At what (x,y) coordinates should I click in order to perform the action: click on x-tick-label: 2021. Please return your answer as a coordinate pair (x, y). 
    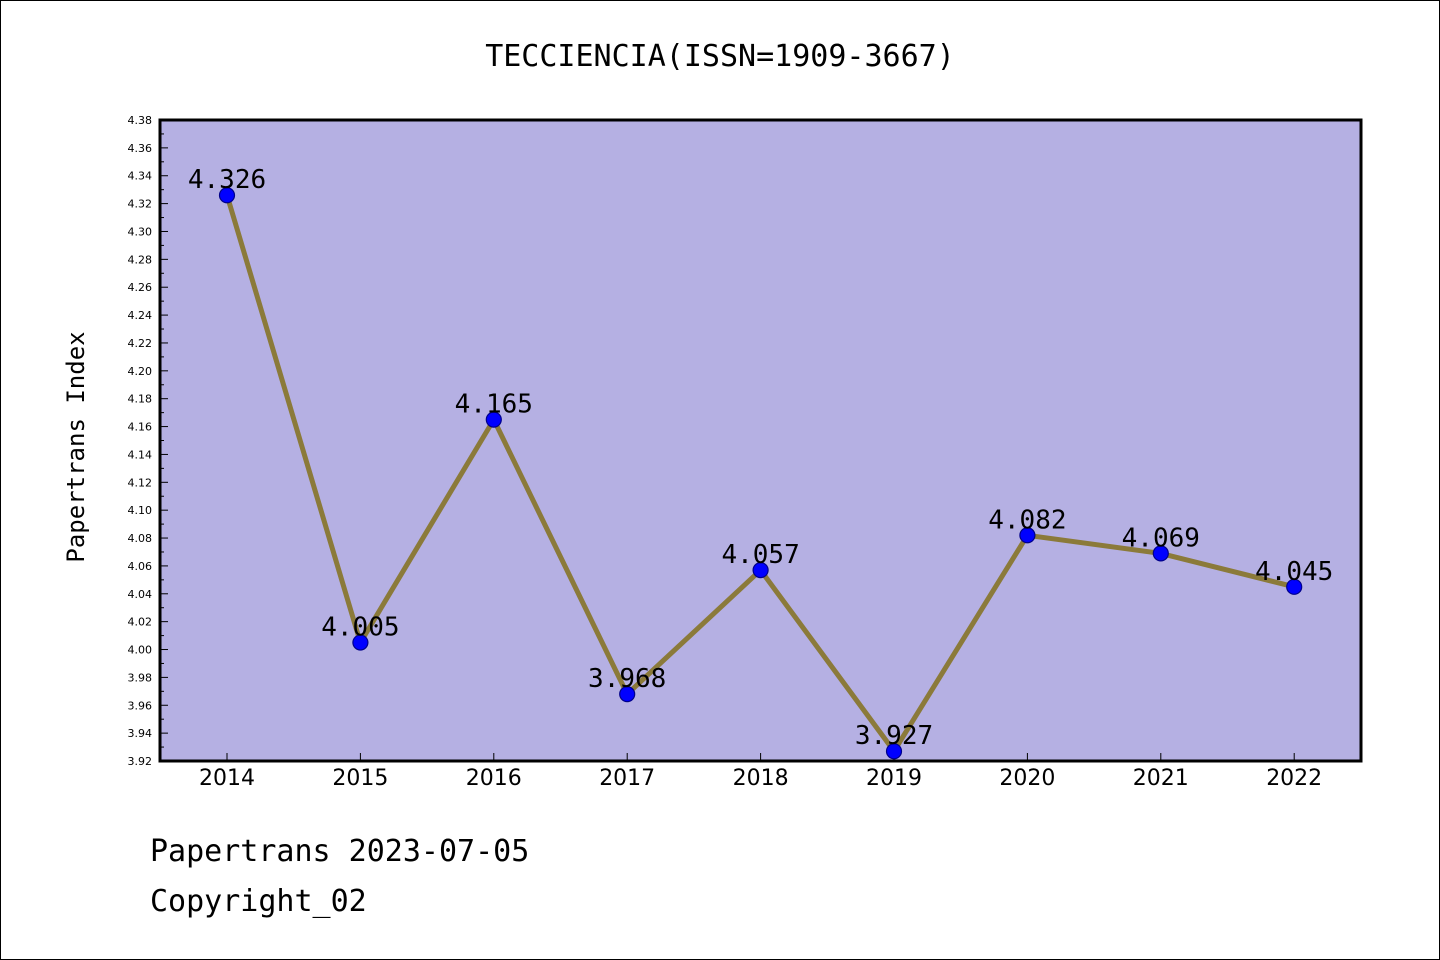
    Looking at the image, I should click on (1161, 778).